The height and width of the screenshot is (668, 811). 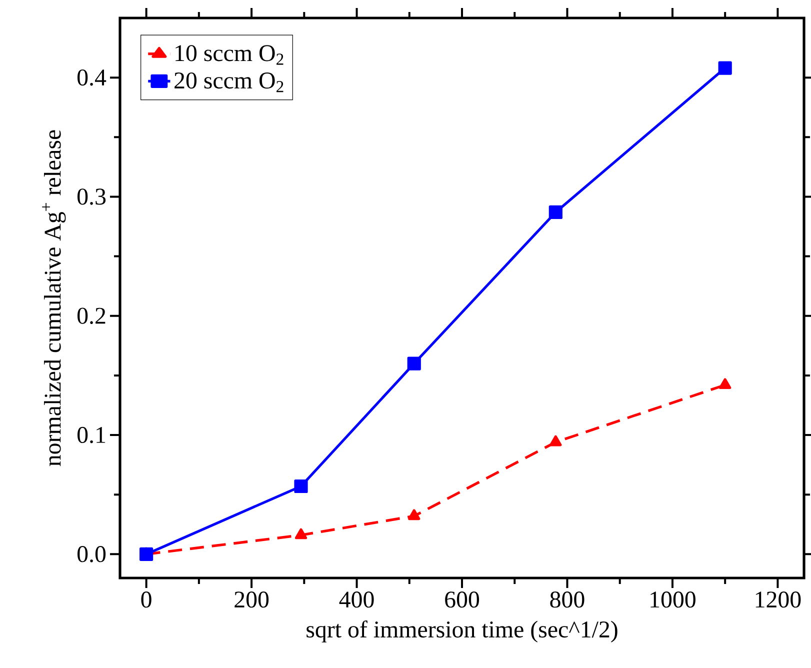 I want to click on x-tick-label: 600, so click(x=462, y=600).